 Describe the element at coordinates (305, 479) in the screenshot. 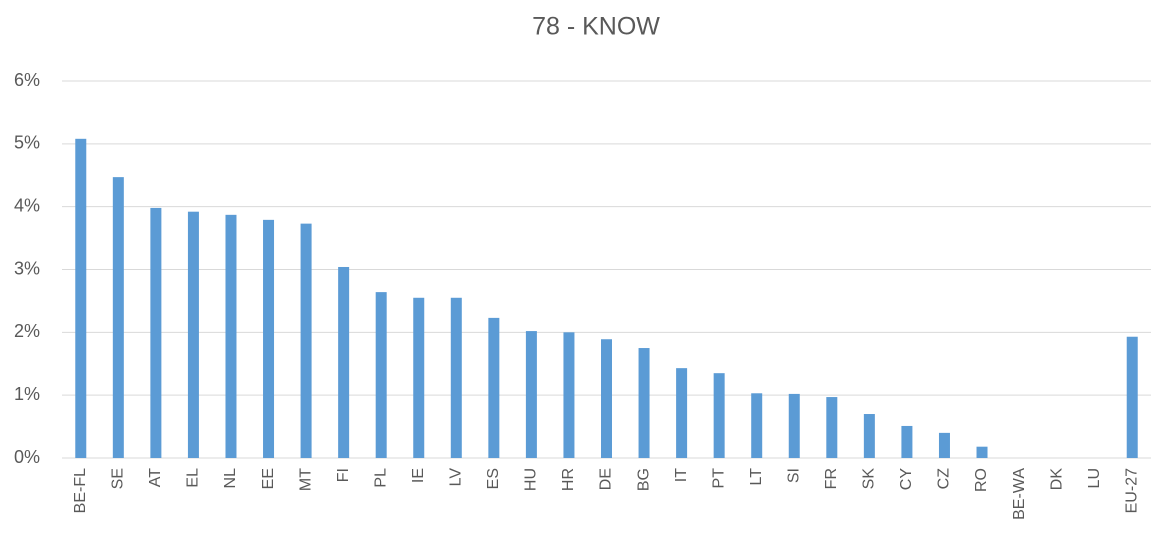

I see `x-tick-label: MT` at that location.